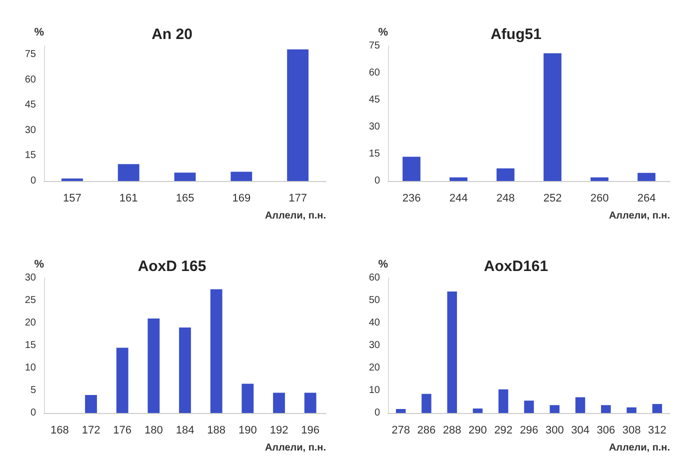  Describe the element at coordinates (374, 323) in the screenshot. I see `y-tick-label: 40` at that location.